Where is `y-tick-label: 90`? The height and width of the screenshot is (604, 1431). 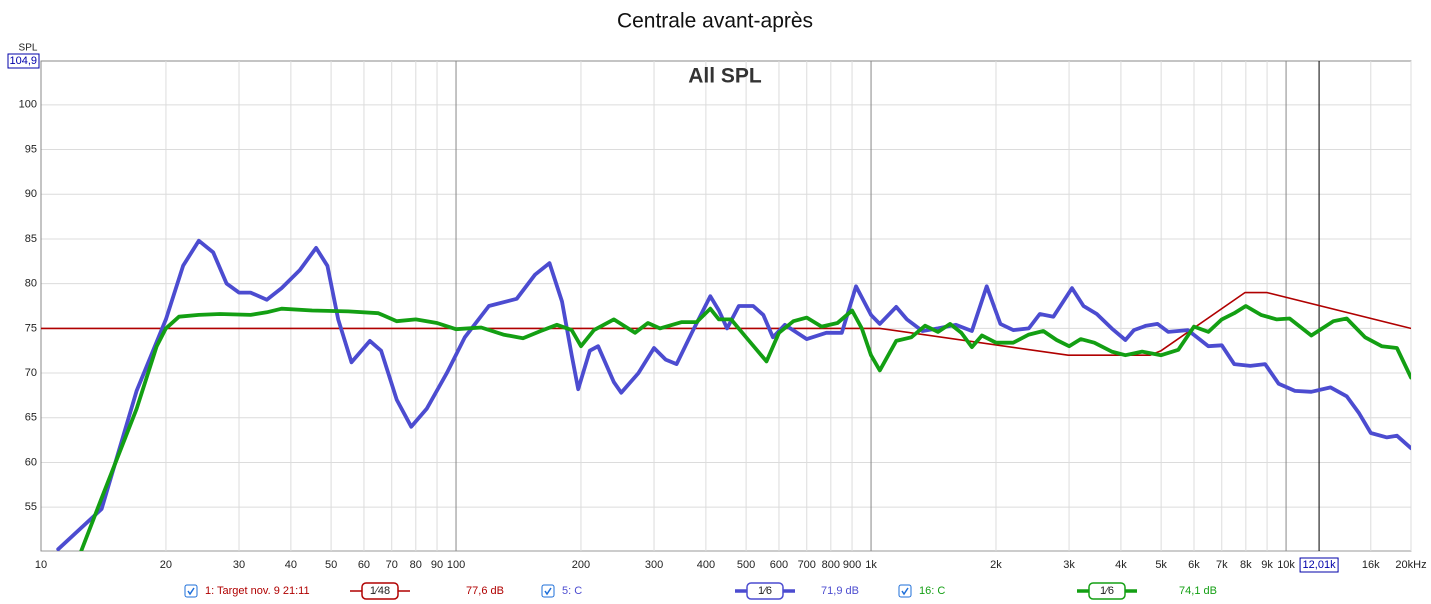 y-tick-label: 90 is located at coordinates (31, 194).